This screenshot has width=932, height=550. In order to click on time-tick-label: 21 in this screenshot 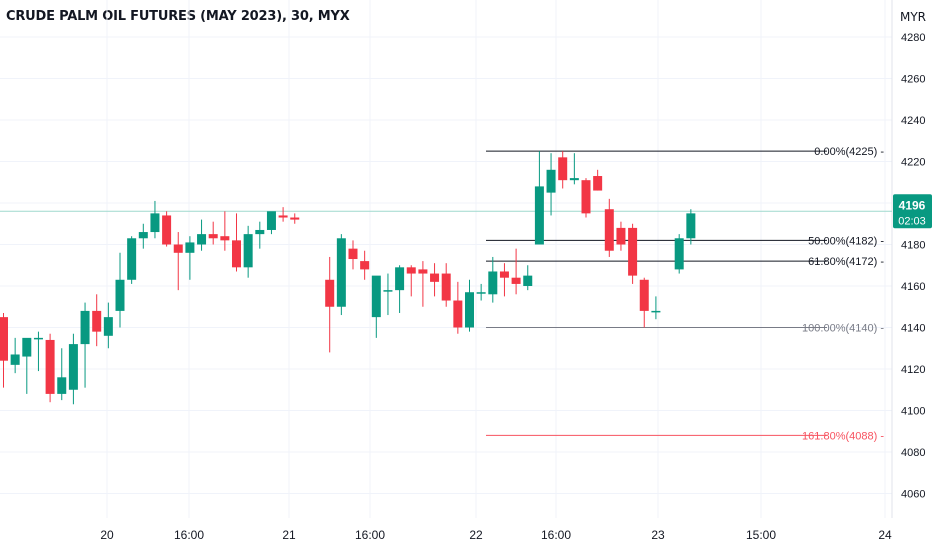, I will do `click(289, 535)`.